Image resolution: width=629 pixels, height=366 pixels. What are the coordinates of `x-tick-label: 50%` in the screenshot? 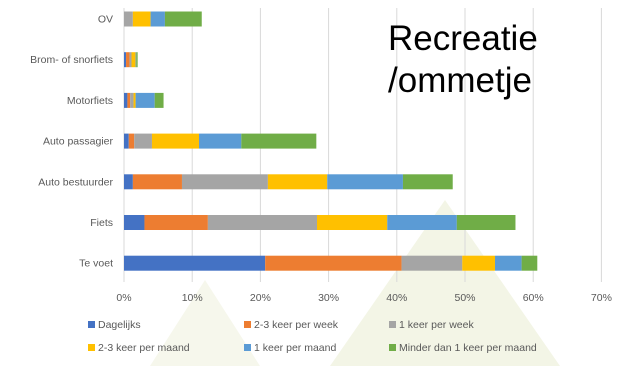 It's located at (464, 298).